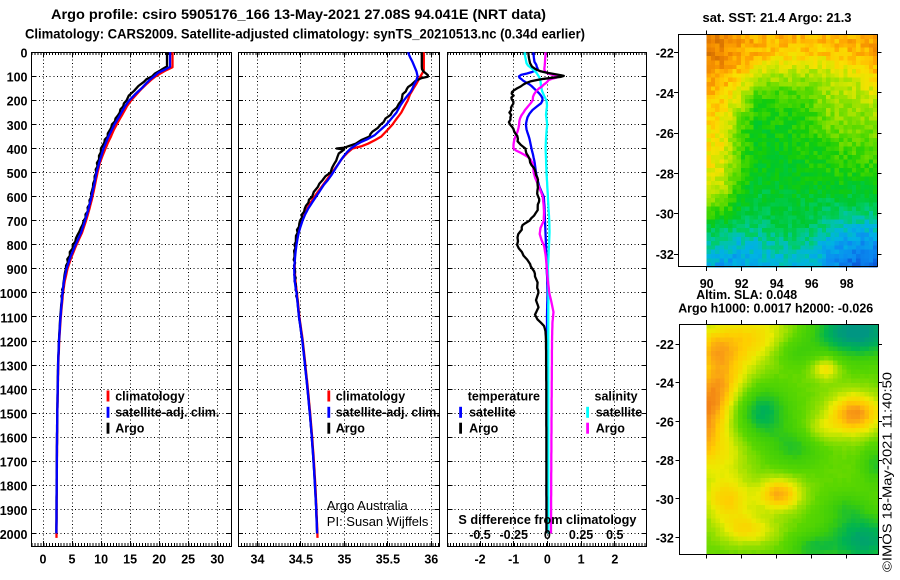 Image resolution: width=900 pixels, height=580 pixels. Describe the element at coordinates (14, 342) in the screenshot. I see `svg-text: 1200` at that location.